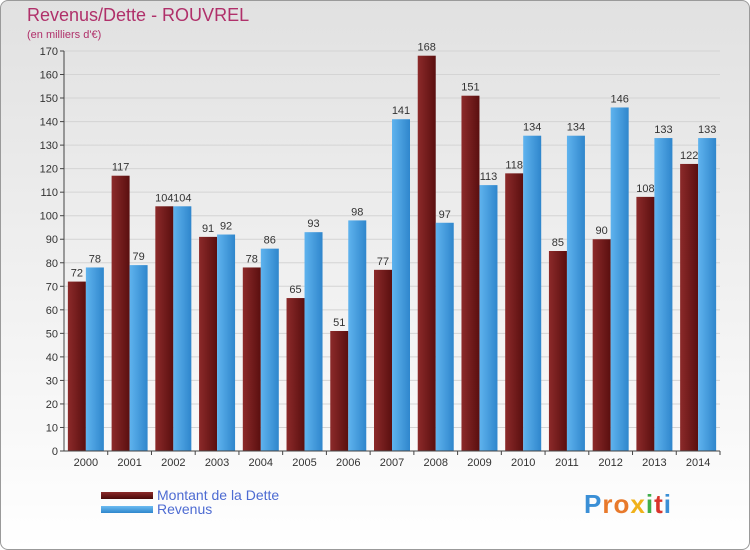 The image size is (750, 550). Describe the element at coordinates (427, 48) in the screenshot. I see `data-label: 168` at that location.